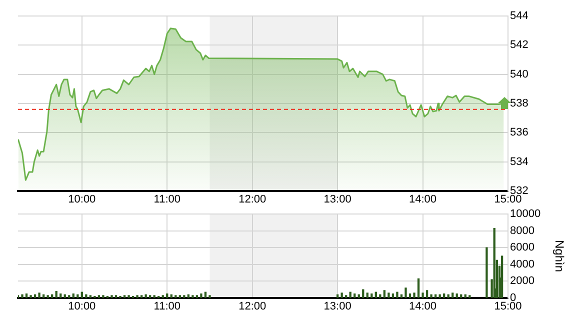  Describe the element at coordinates (508, 306) in the screenshot. I see `x-tick-label: 15:00` at that location.